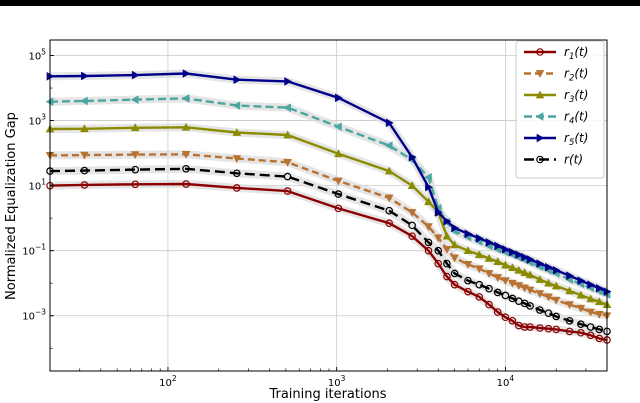  Describe the element at coordinates (37, 120) in the screenshot. I see `y-tick-label: 10³` at that location.